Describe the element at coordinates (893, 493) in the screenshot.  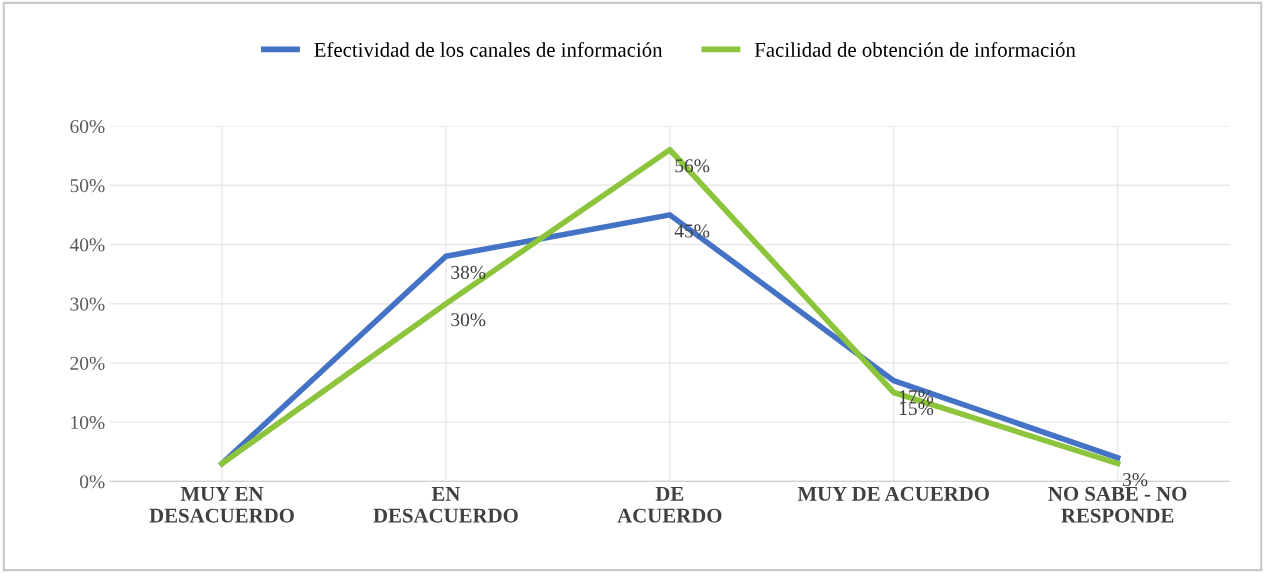
I see `x-tick-label: MUY DE ACUERDO` at that location.